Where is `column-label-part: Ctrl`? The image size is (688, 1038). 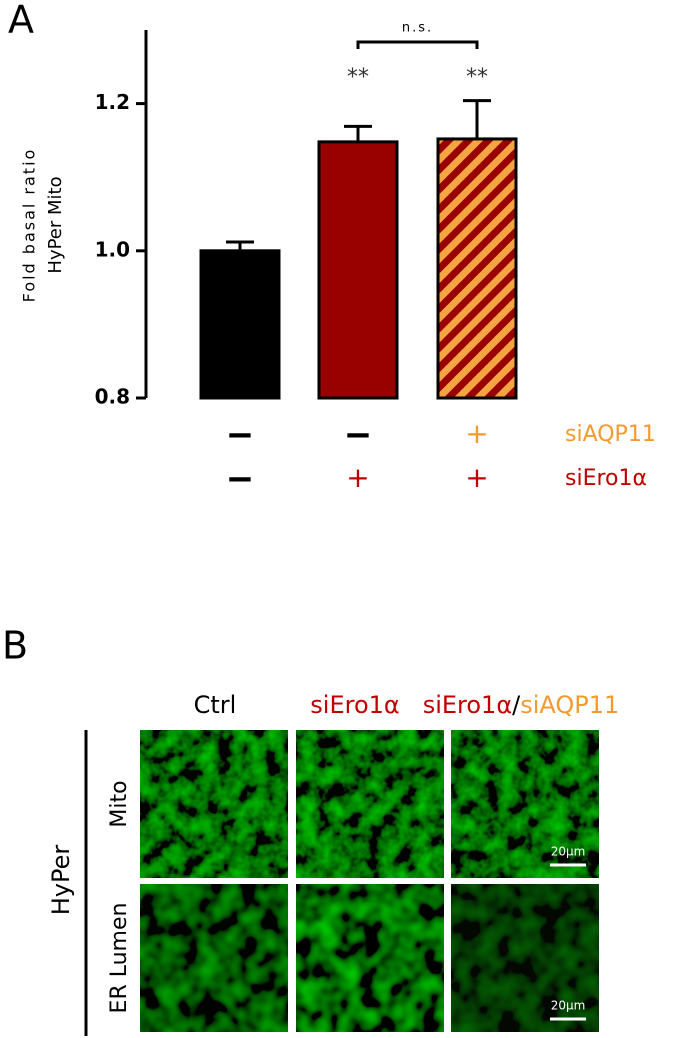
column-label-part: Ctrl is located at coordinates (215, 705).